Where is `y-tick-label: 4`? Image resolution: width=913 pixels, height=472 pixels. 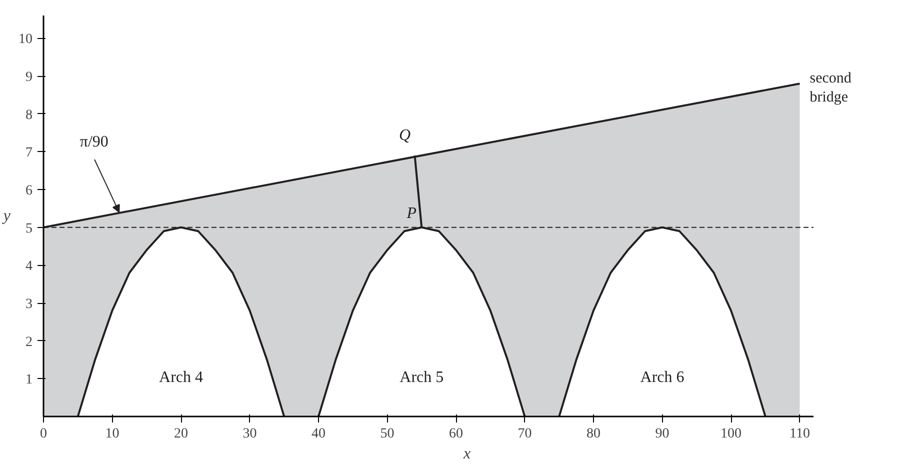
y-tick-label: 4 is located at coordinates (29, 266).